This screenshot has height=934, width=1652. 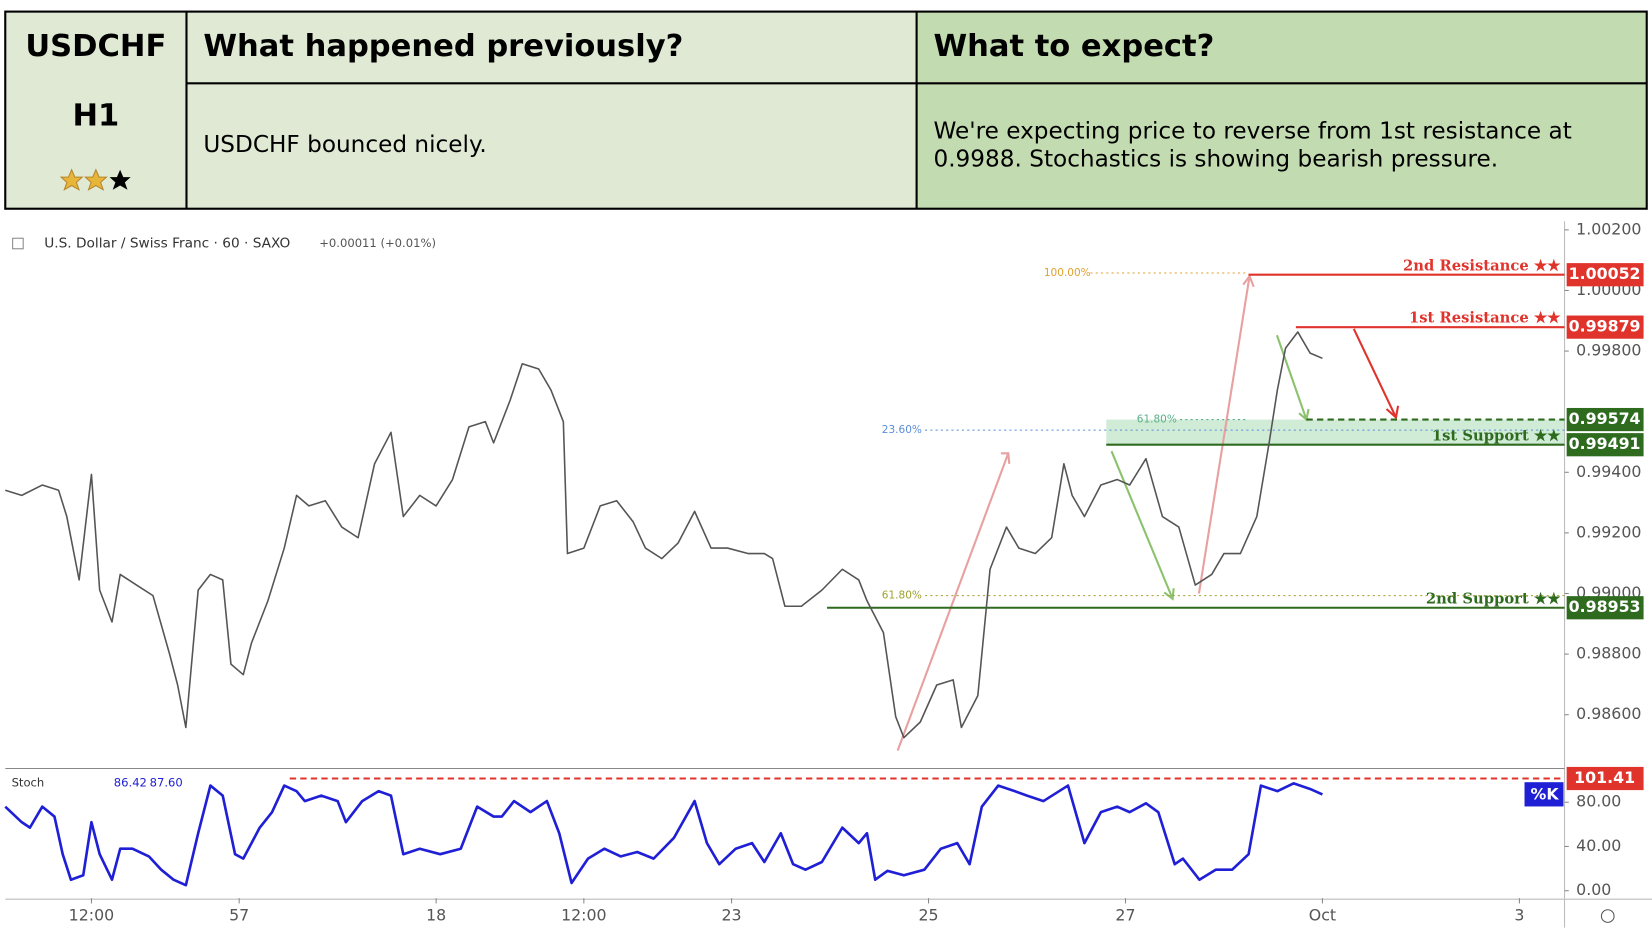 I want to click on x-tick-label: 23, so click(x=732, y=915).